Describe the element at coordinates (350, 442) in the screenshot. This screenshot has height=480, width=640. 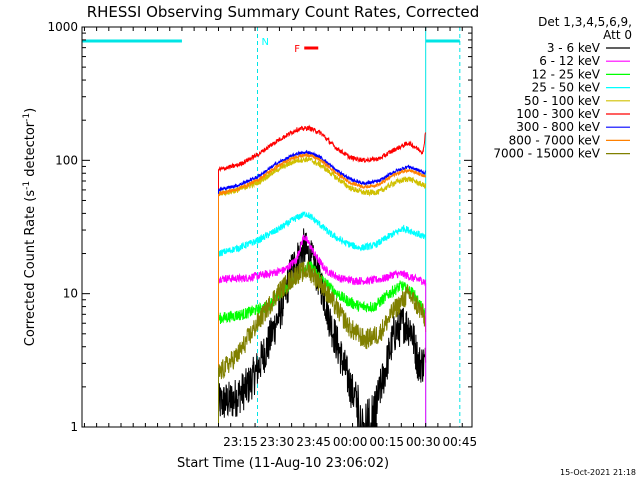
I see `x-tick-label: 00:00` at that location.